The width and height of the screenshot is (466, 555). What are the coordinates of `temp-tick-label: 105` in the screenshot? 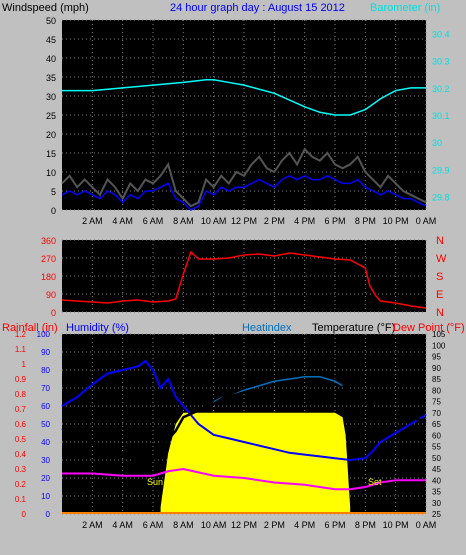 It's located at (439, 334).